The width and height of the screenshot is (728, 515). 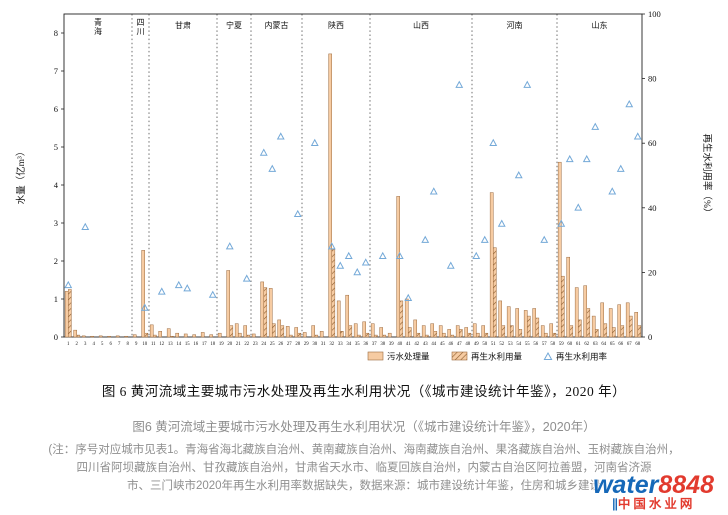 What do you see at coordinates (614, 503) in the screenshot?
I see `watermark-bars-icon: ∥` at bounding box center [614, 503].